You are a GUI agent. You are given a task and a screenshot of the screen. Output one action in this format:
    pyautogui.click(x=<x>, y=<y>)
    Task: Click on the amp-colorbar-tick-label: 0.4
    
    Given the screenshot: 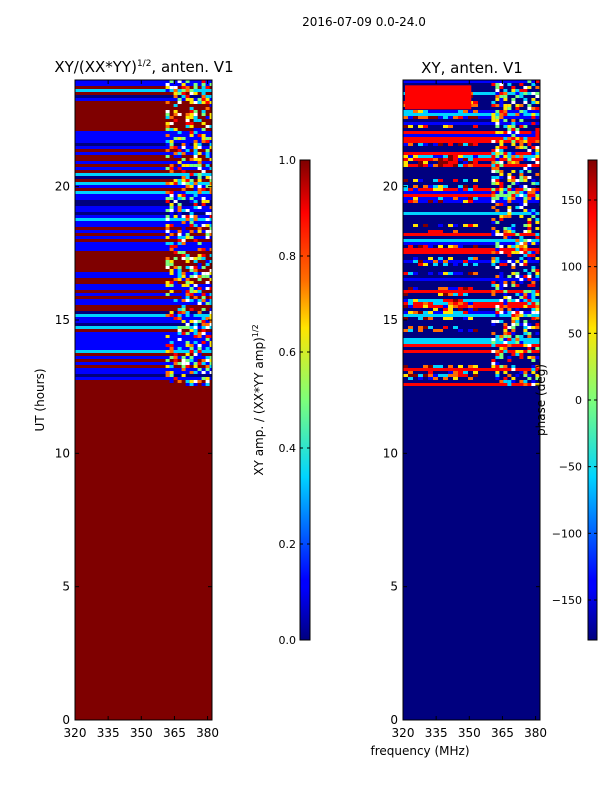 What is the action you would take?
    pyautogui.click(x=288, y=448)
    